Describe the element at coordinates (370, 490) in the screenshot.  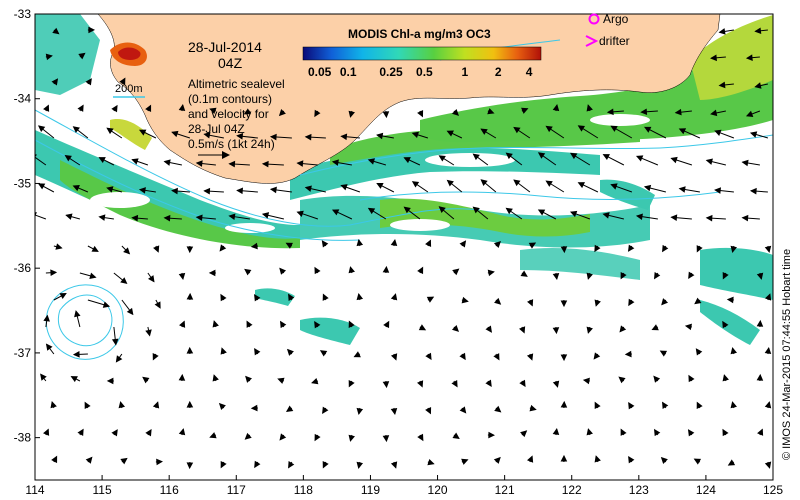
I see `lon-tick-label: 119` at that location.